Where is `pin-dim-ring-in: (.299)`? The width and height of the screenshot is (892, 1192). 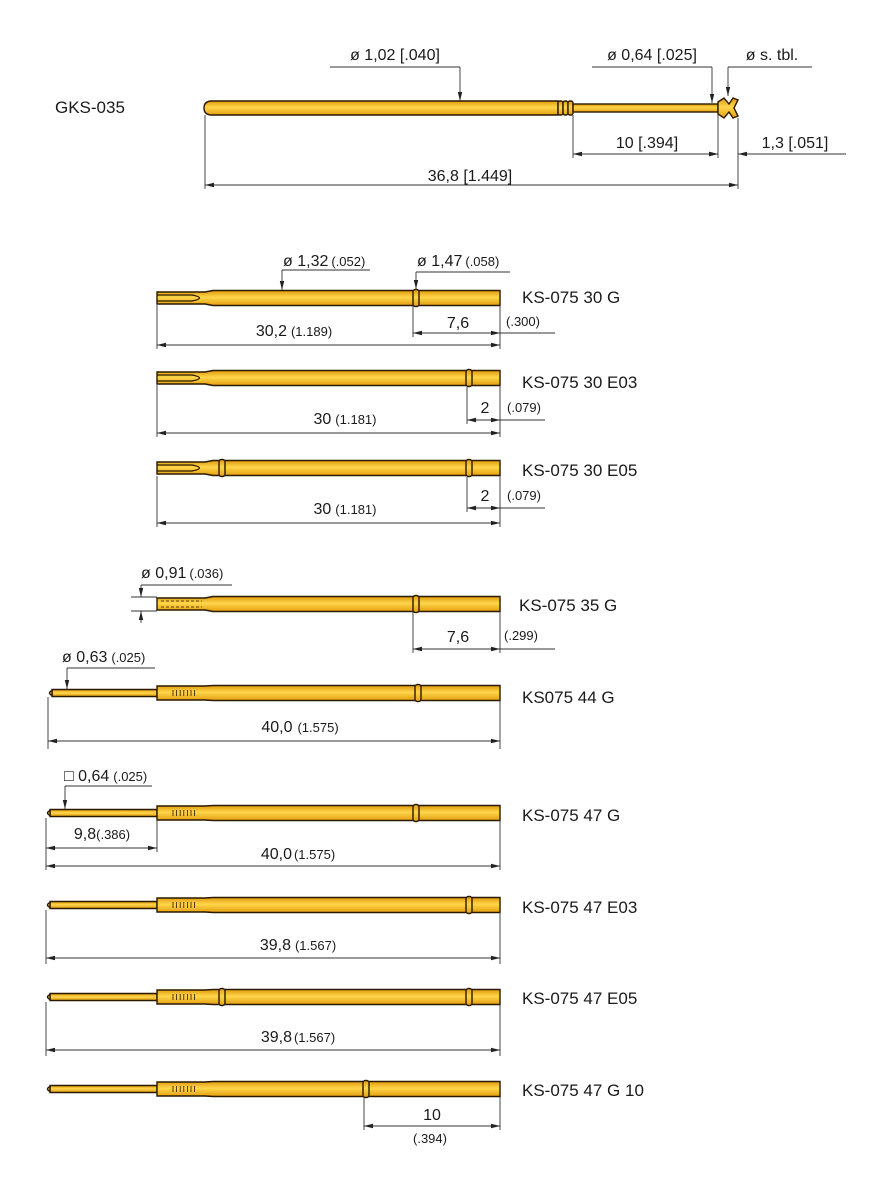 pin-dim-ring-in: (.299) is located at coordinates (521, 635).